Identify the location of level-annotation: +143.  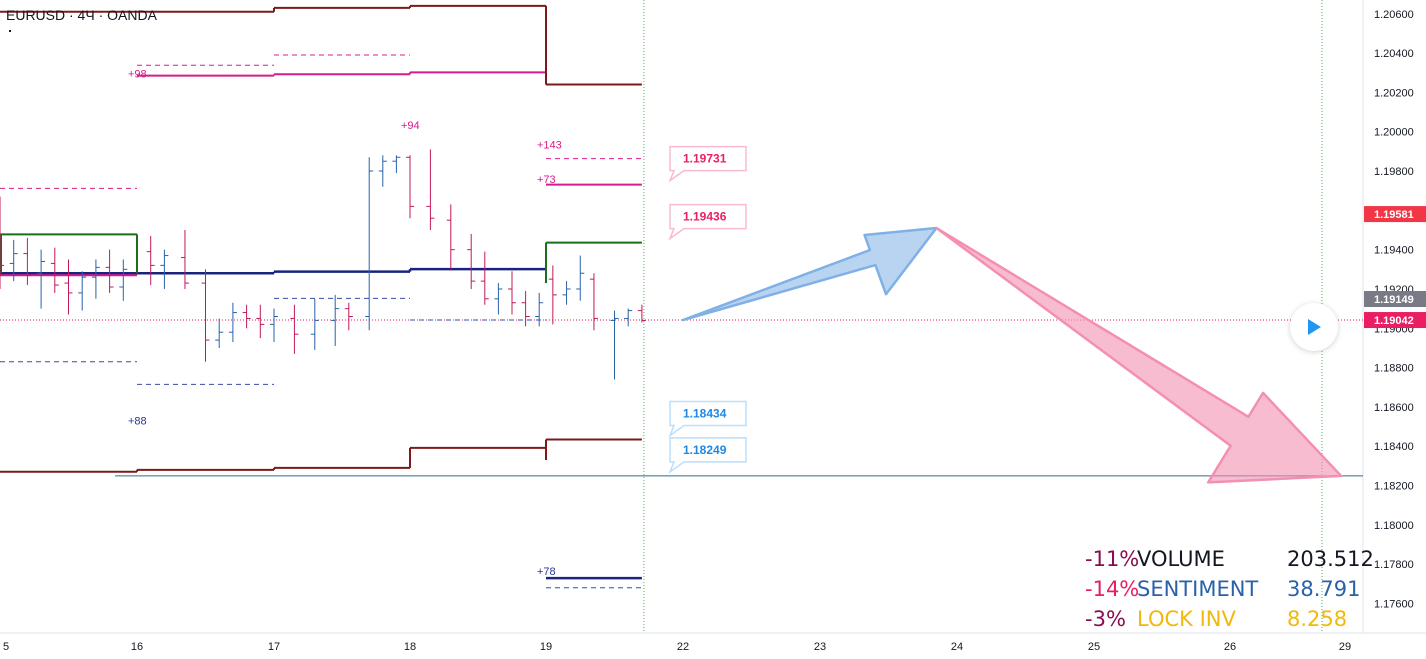
(549, 145).